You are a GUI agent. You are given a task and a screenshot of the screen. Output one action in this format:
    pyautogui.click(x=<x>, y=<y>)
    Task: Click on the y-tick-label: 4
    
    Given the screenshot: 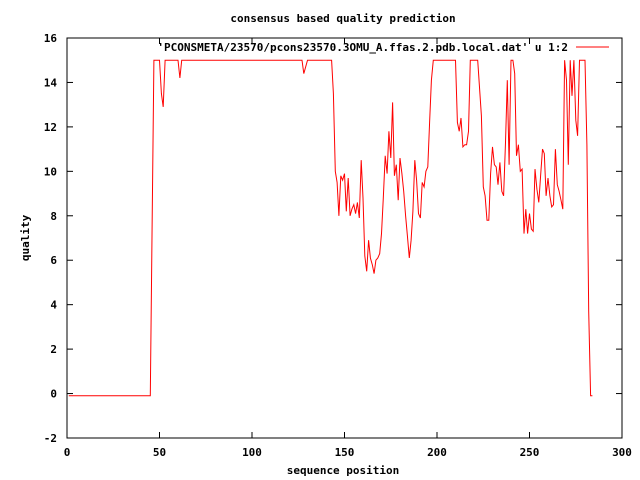 What is the action you would take?
    pyautogui.click(x=53, y=305)
    